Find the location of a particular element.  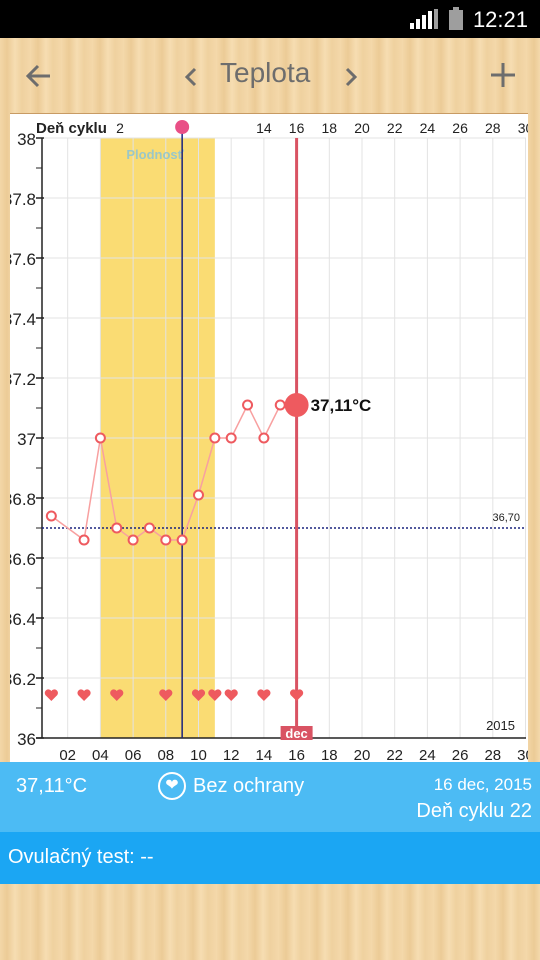

x-tick-label: 12 is located at coordinates (231, 754).